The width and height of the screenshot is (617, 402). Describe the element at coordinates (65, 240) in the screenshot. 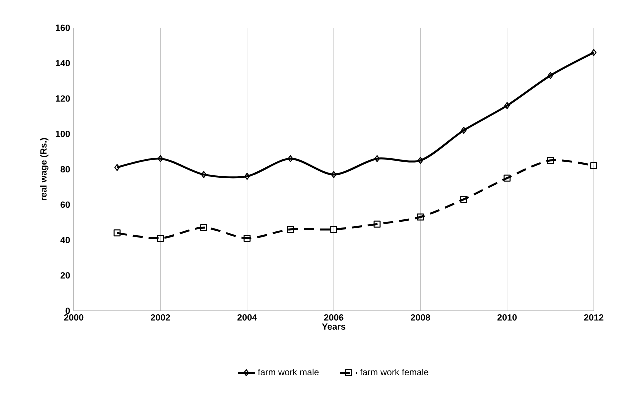

I see `y-tick-label: 40` at that location.